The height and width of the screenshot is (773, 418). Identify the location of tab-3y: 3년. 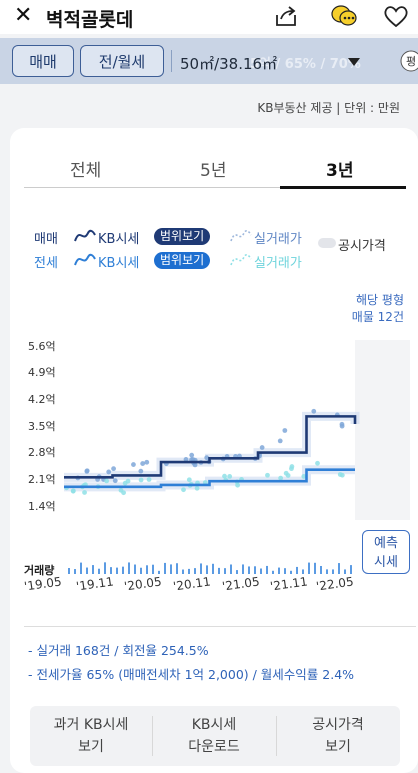
(340, 171).